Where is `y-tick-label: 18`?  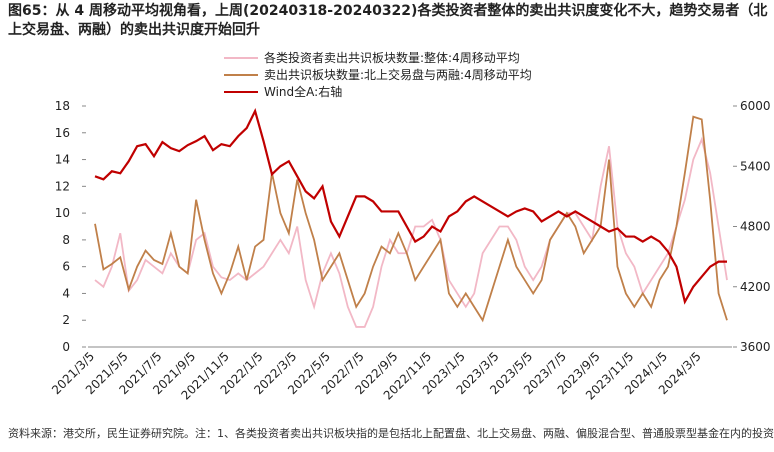
y-tick-label: 18 is located at coordinates (62, 106).